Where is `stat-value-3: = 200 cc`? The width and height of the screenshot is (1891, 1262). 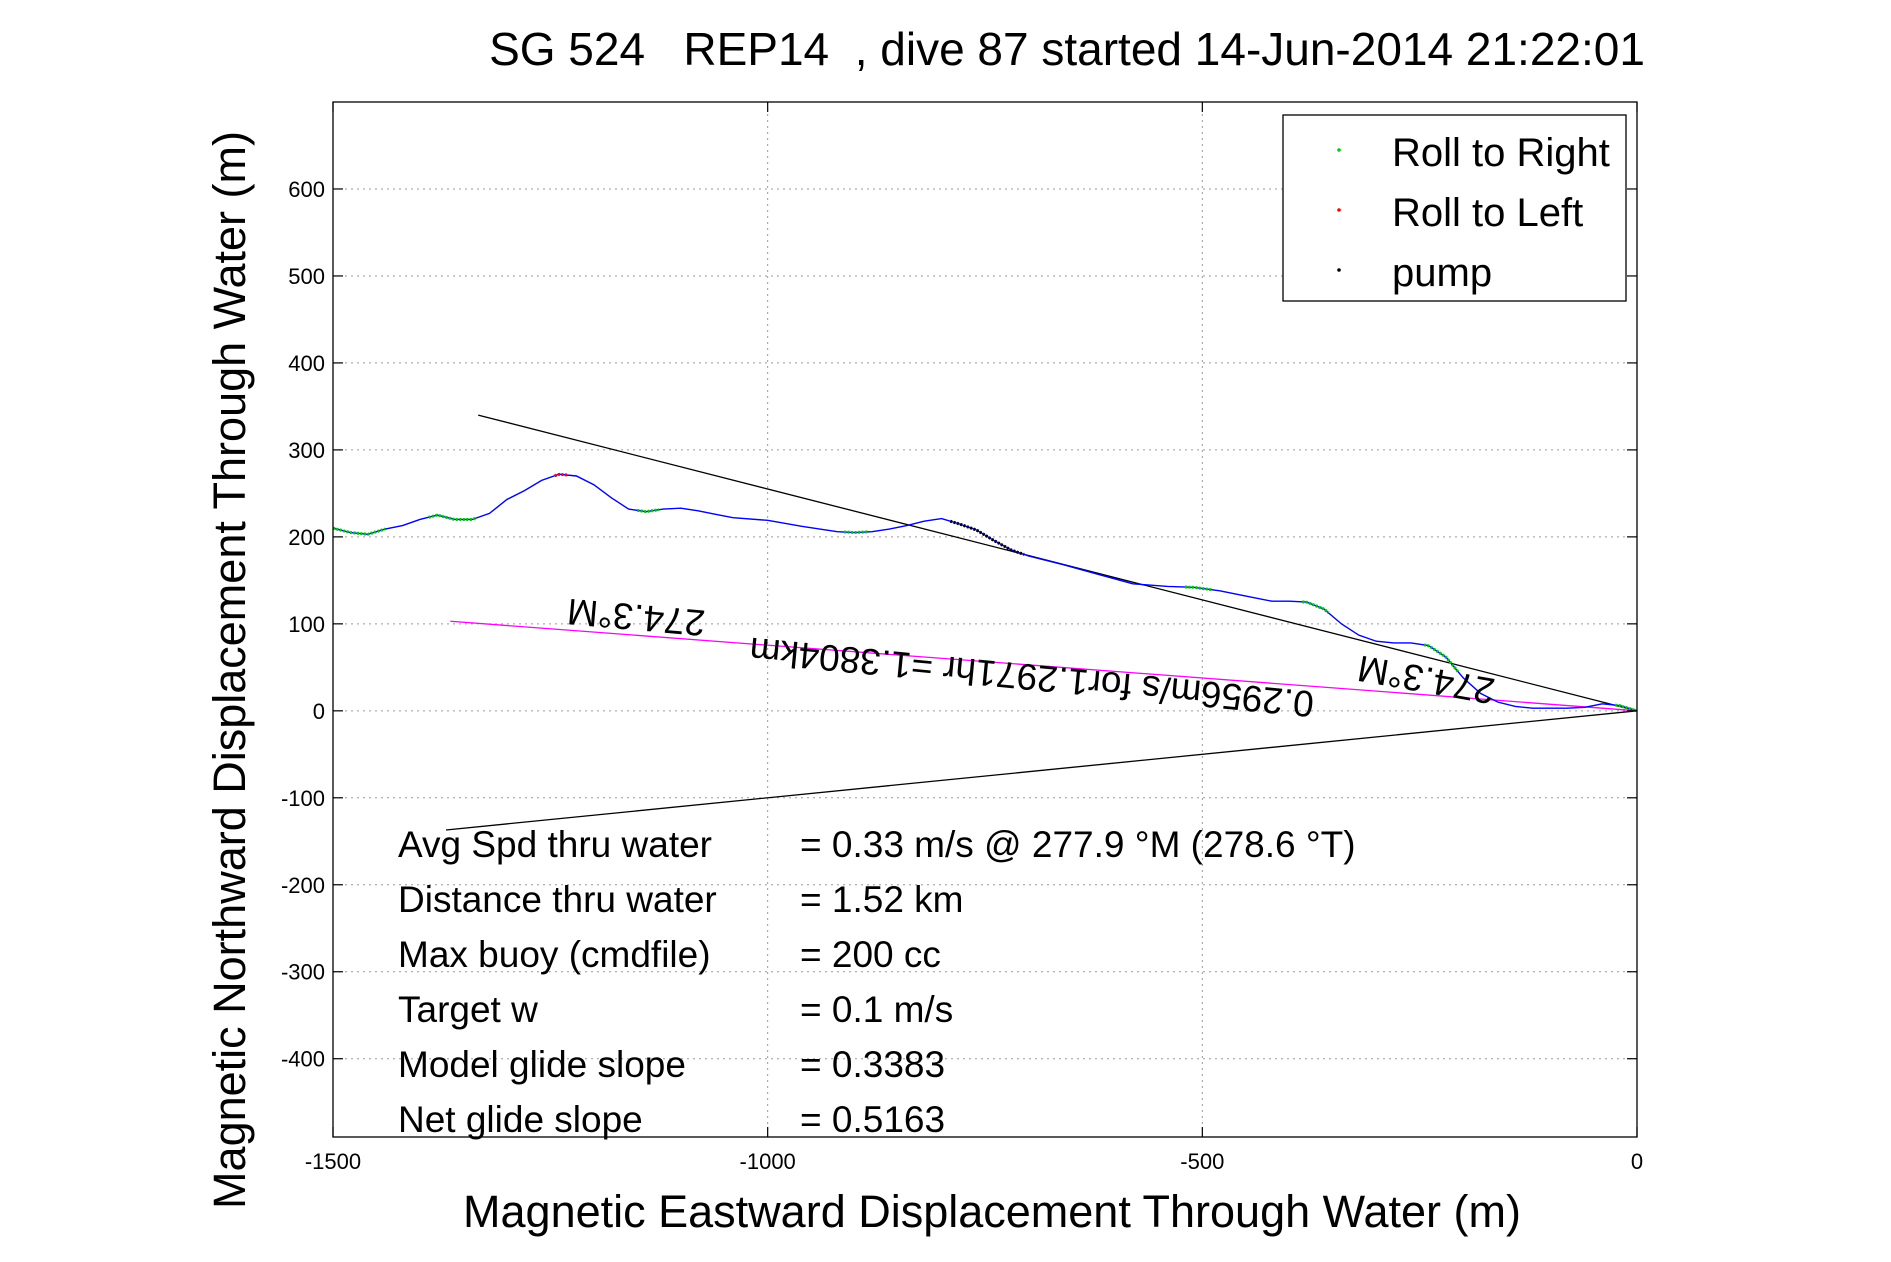 stat-value-3: = 200 cc is located at coordinates (870, 954).